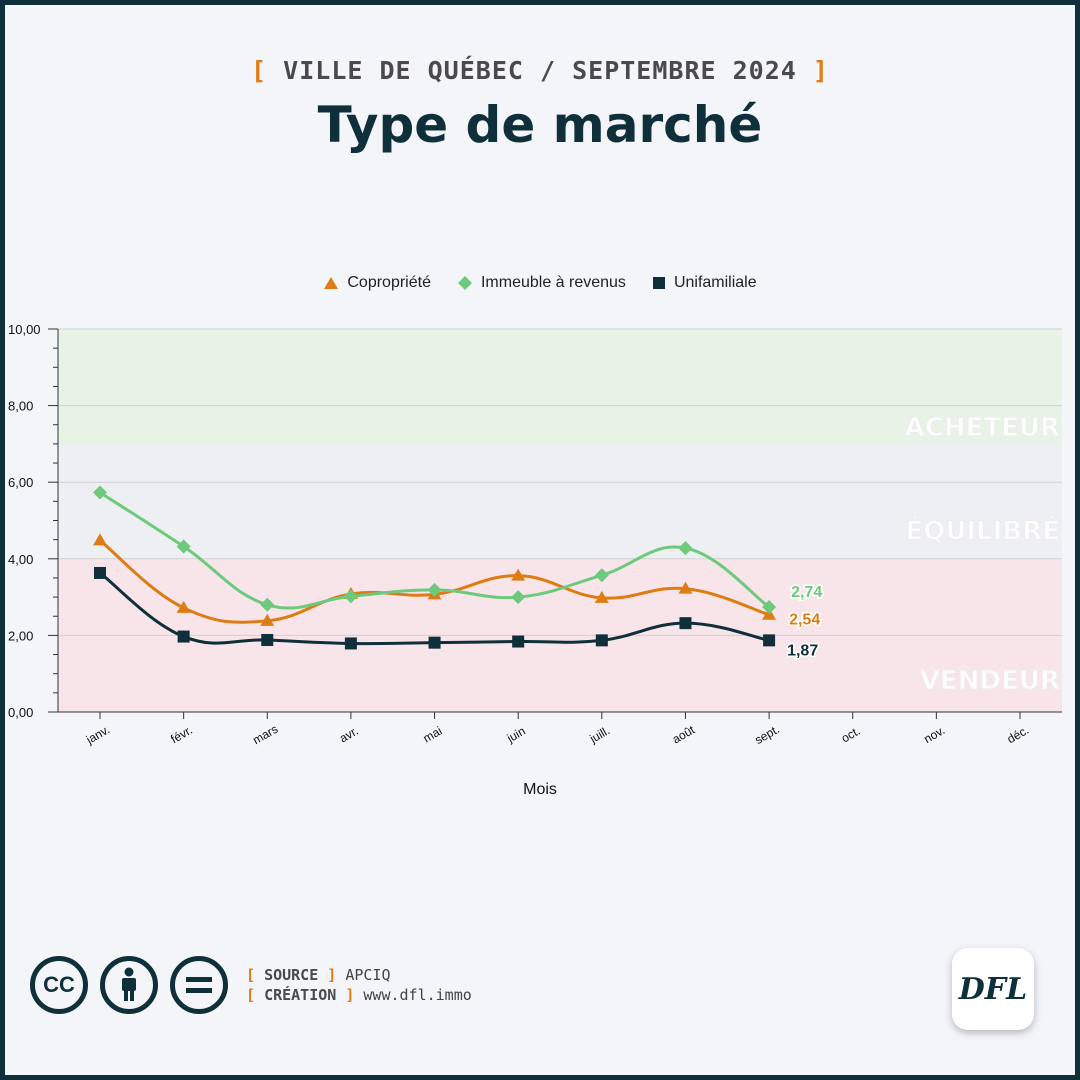  What do you see at coordinates (368, 975) in the screenshot?
I see `source-value: APCIQ` at bounding box center [368, 975].